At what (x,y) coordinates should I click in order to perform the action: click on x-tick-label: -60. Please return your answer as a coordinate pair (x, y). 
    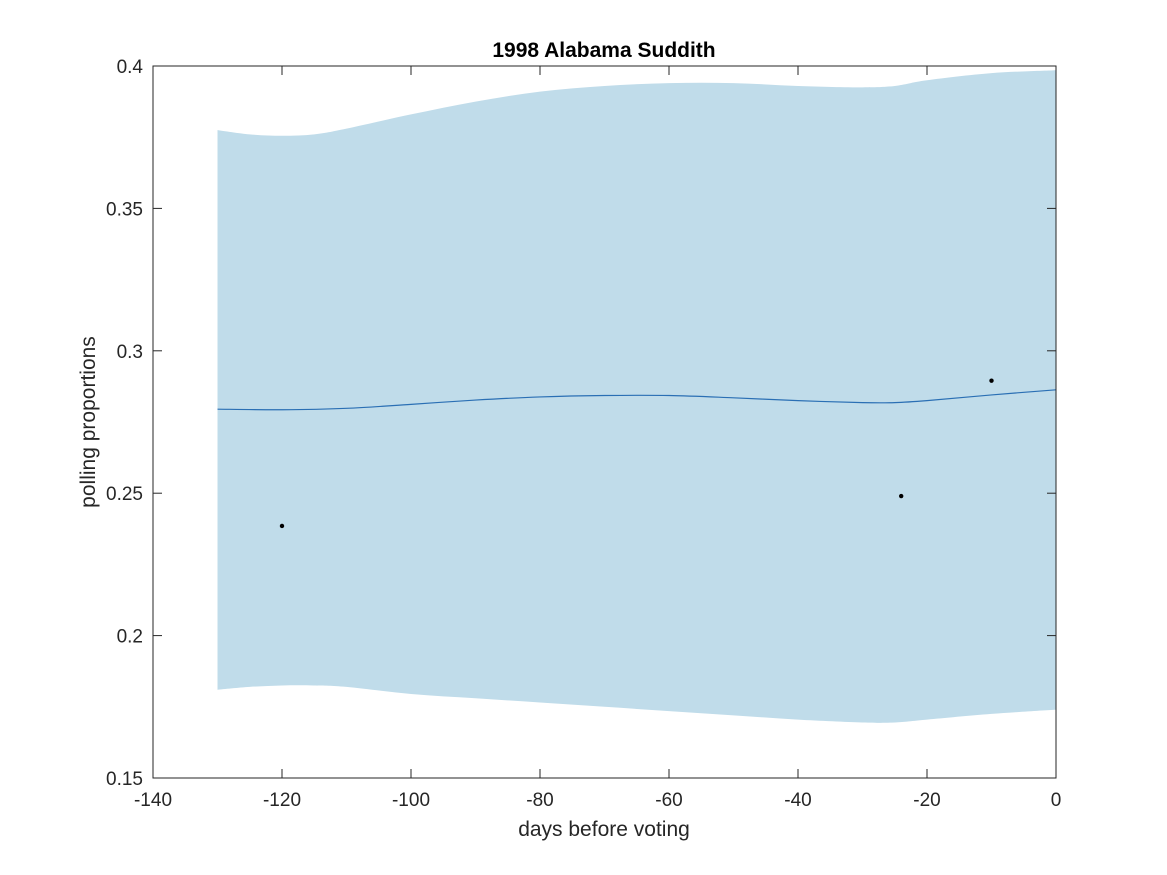
    Looking at the image, I should click on (668, 800).